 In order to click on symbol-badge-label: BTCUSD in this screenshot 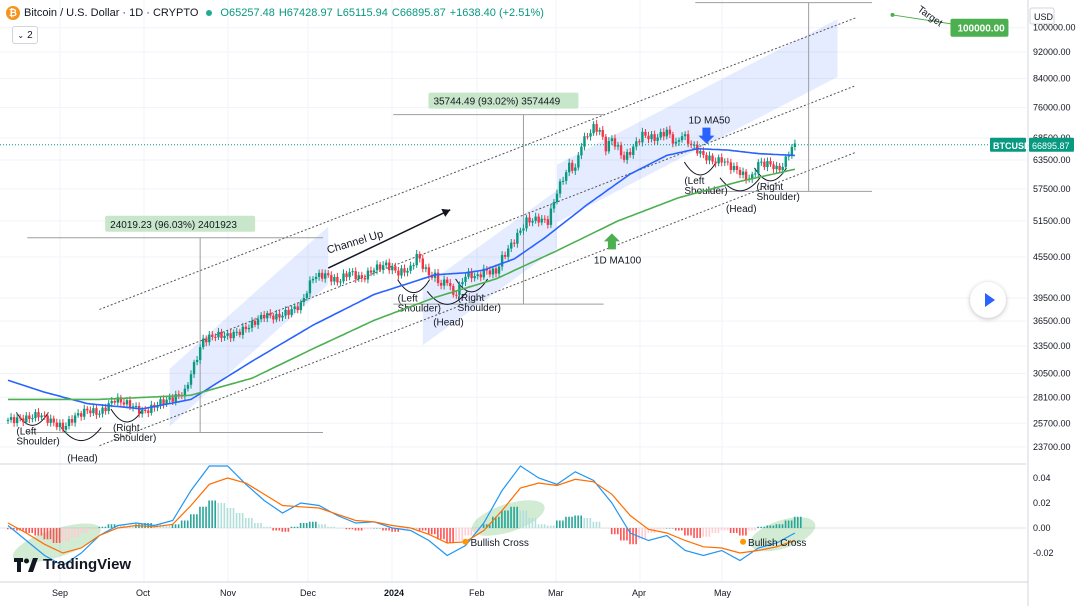, I will do `click(1012, 146)`.